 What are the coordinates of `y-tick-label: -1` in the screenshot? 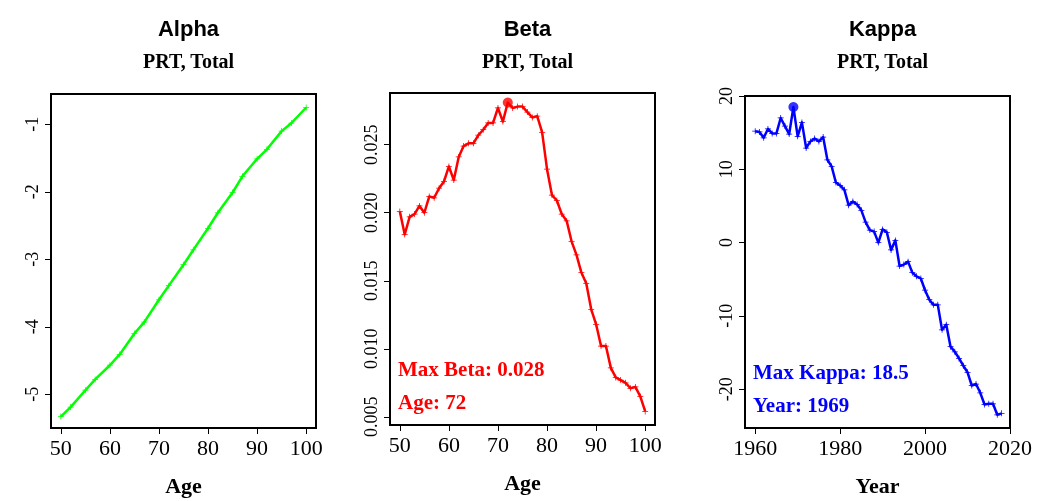 It's located at (32, 124).